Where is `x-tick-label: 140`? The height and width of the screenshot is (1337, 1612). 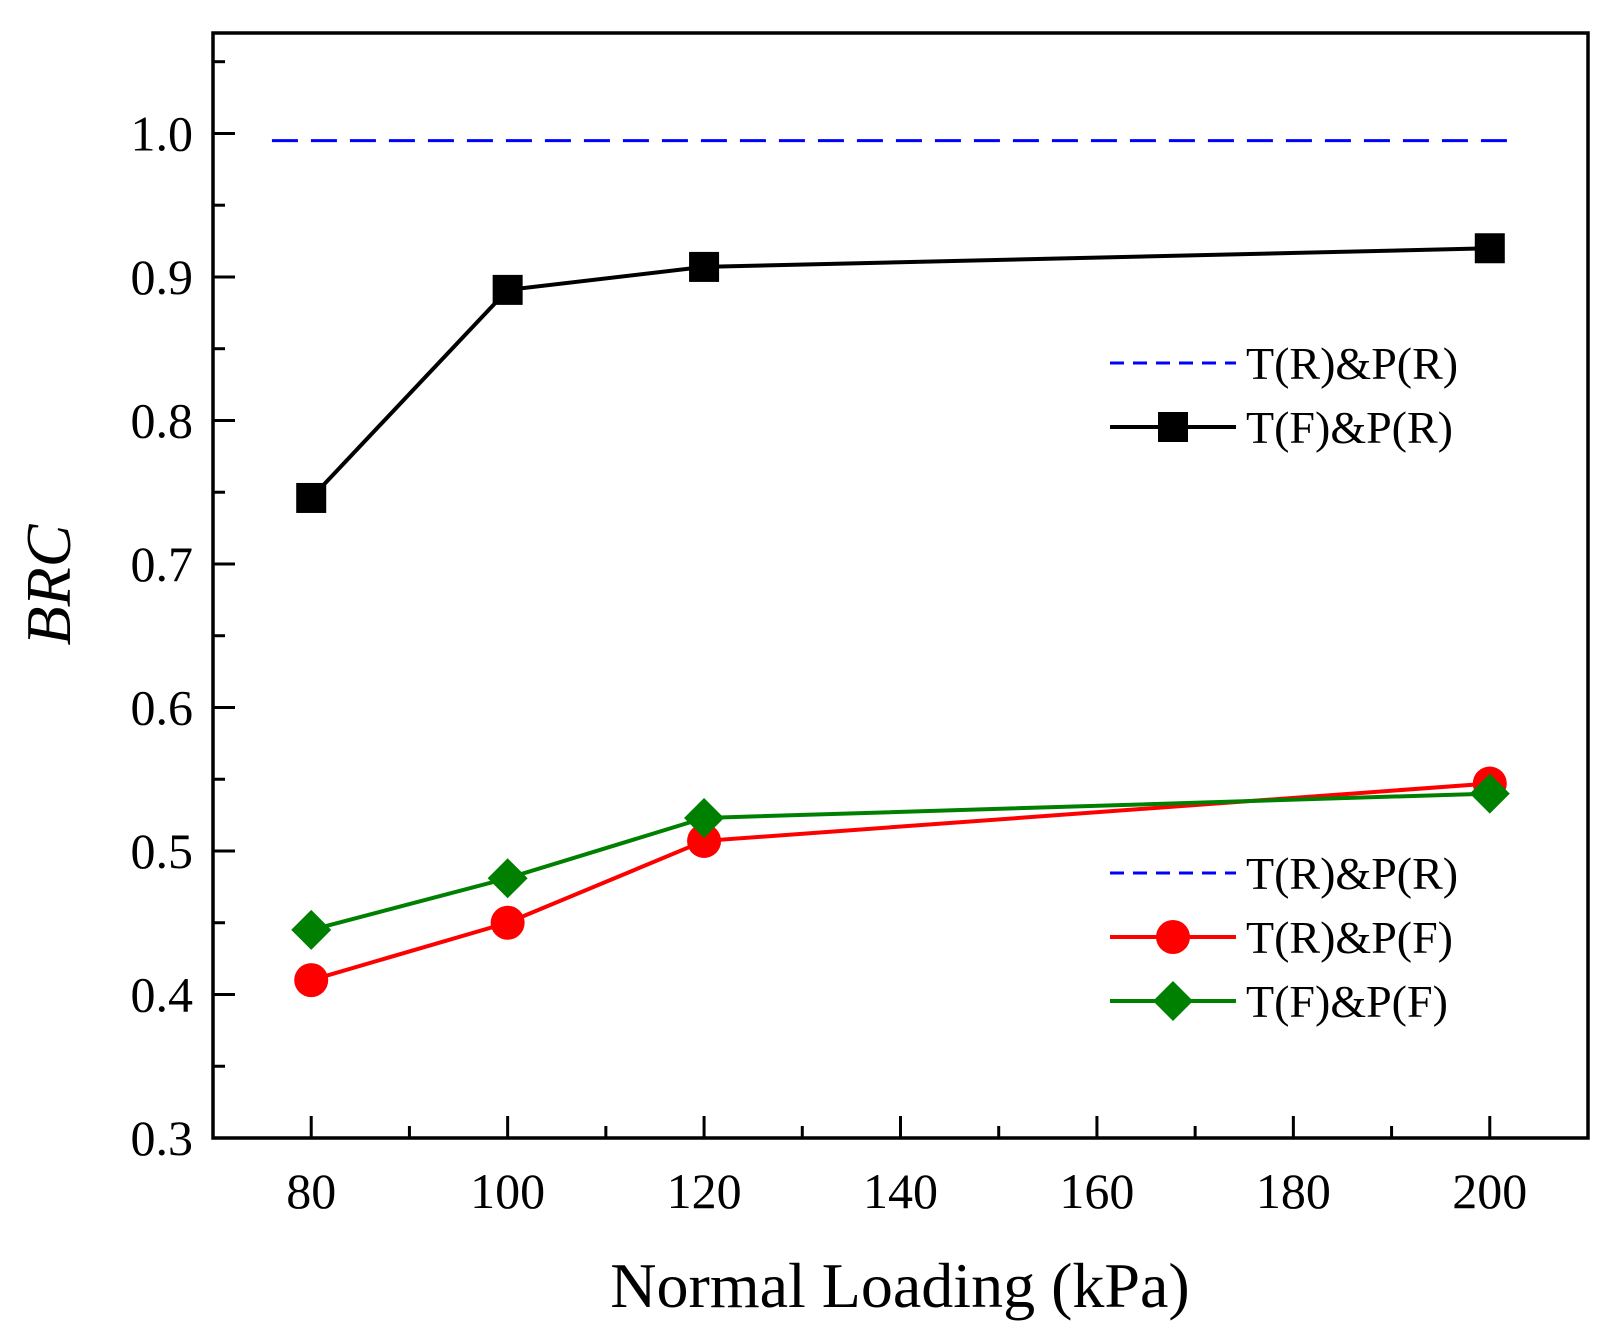 x-tick-label: 140 is located at coordinates (900, 1191).